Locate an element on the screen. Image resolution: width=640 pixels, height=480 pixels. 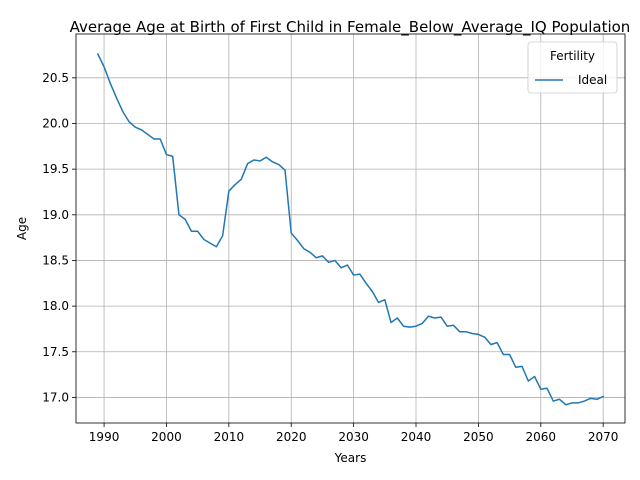
y-axis-label: Age is located at coordinates (22, 228).